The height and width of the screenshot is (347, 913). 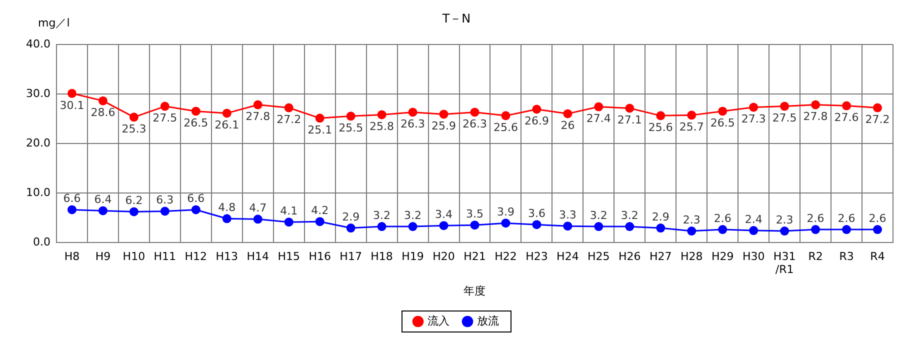 I want to click on x-tick-label: H10, so click(x=134, y=256).